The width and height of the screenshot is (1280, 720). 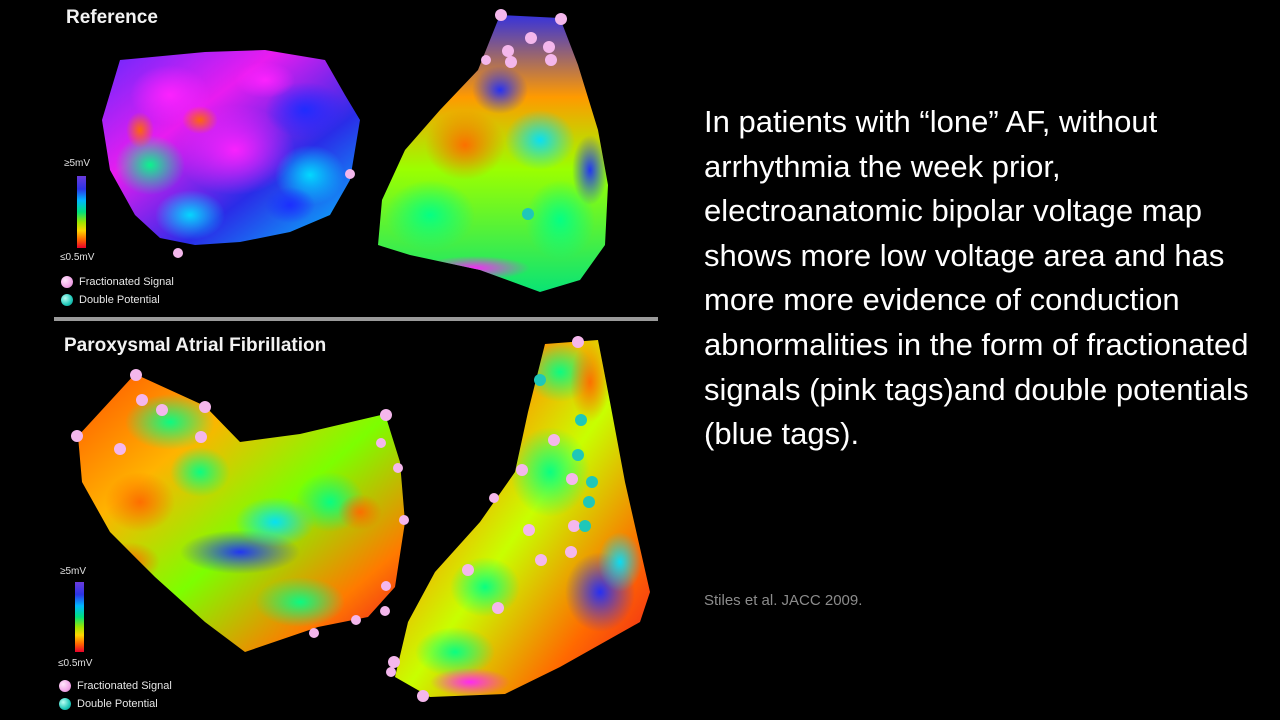 What do you see at coordinates (231, 147) in the screenshot?
I see `reference-map-anterior` at bounding box center [231, 147].